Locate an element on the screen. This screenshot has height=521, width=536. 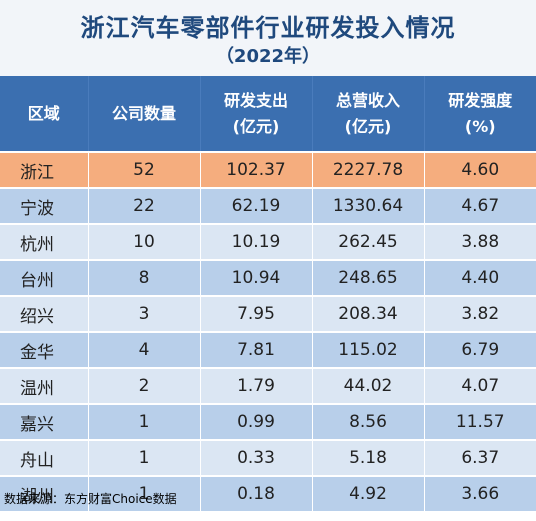
column-header-line: 总营收入 is located at coordinates (367, 100).